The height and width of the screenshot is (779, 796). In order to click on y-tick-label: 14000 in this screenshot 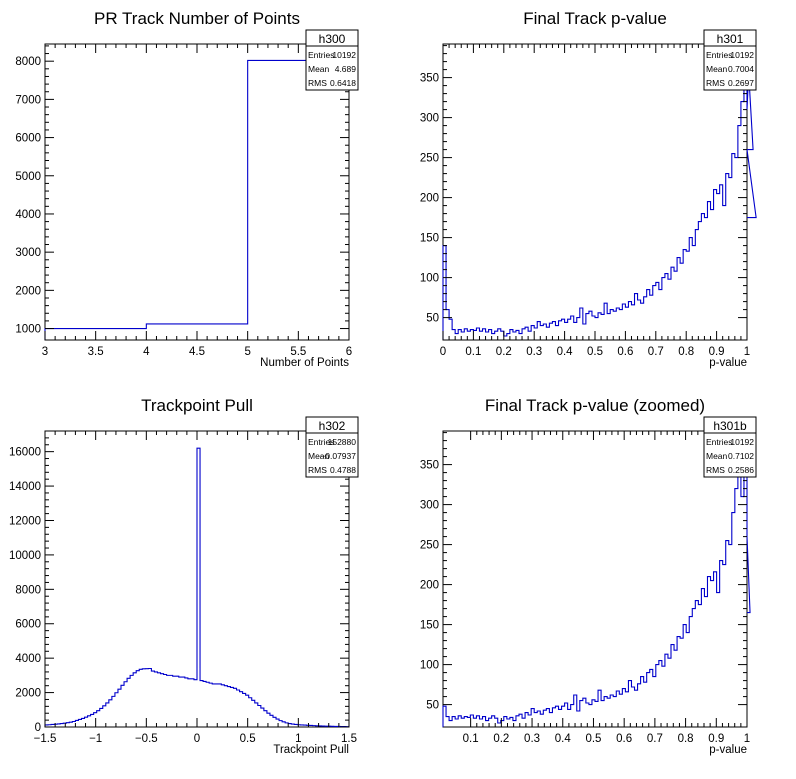, I will do `click(25, 487)`.